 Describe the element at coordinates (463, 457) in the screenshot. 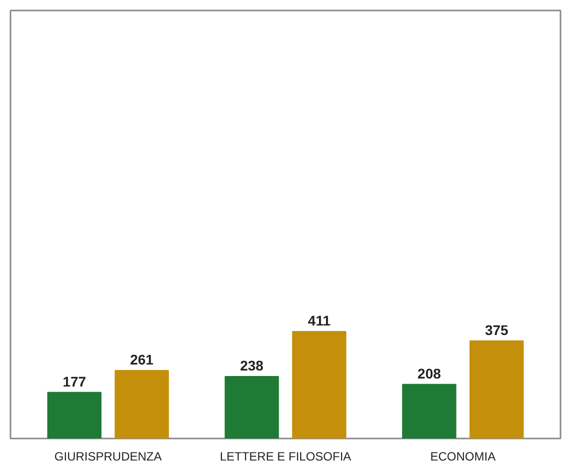

I see `x-tick-label: ECONOMIA` at that location.